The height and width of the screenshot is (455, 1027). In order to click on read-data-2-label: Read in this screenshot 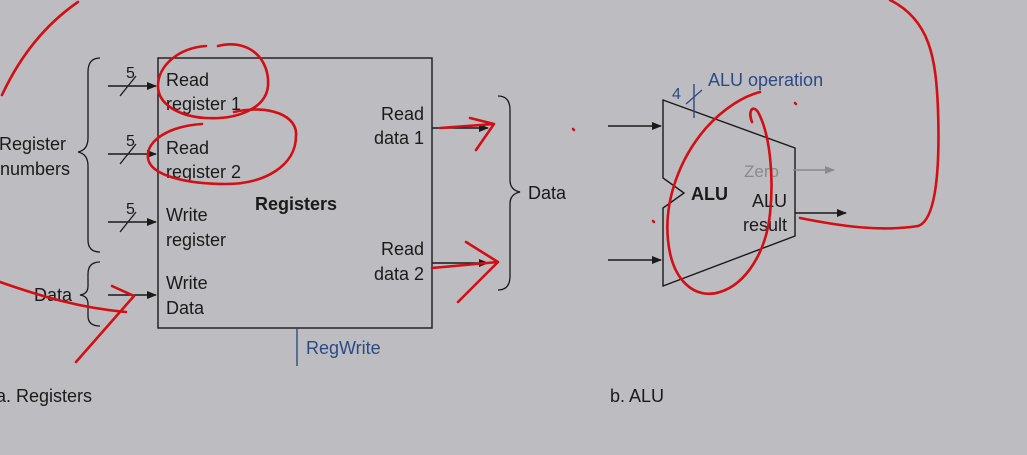, I will do `click(402, 249)`.